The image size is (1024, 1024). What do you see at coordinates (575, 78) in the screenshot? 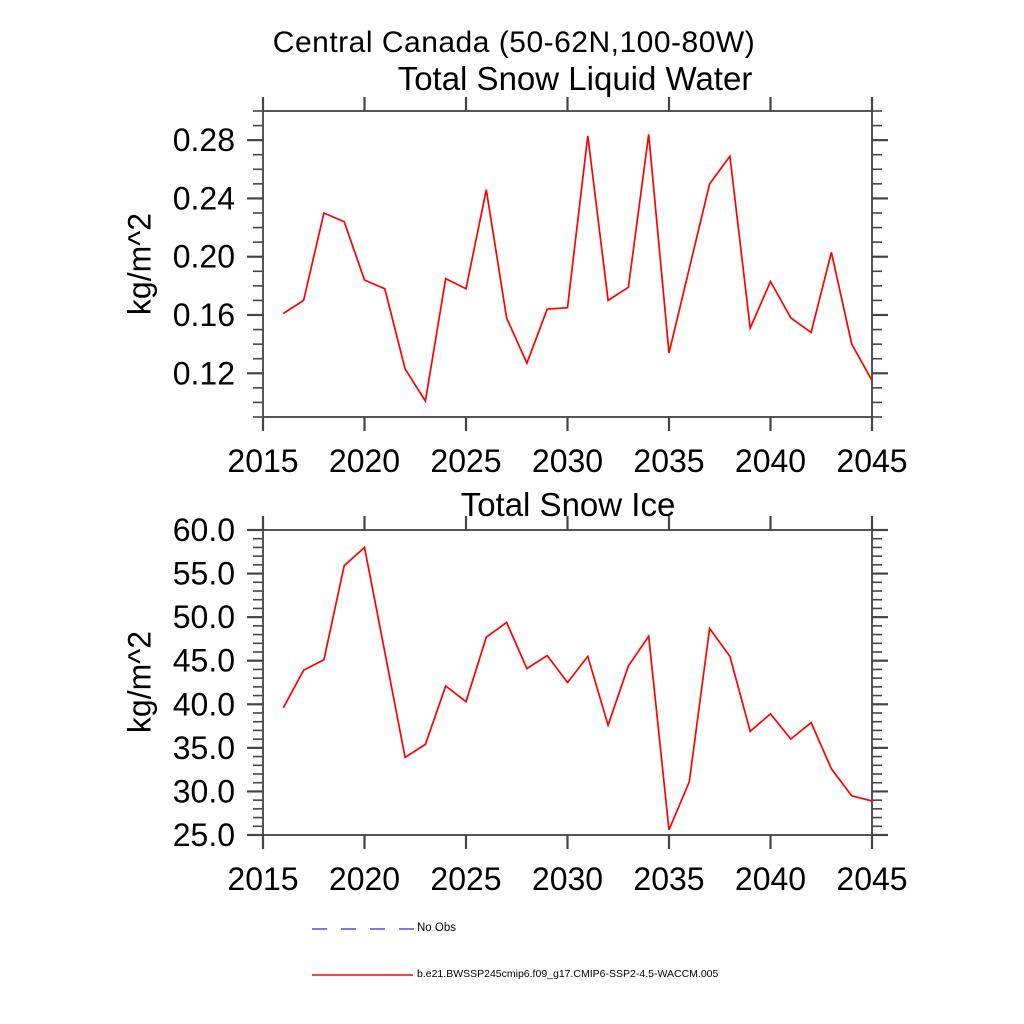
I see `top-chart-title: Total Snow Liquid Water` at bounding box center [575, 78].